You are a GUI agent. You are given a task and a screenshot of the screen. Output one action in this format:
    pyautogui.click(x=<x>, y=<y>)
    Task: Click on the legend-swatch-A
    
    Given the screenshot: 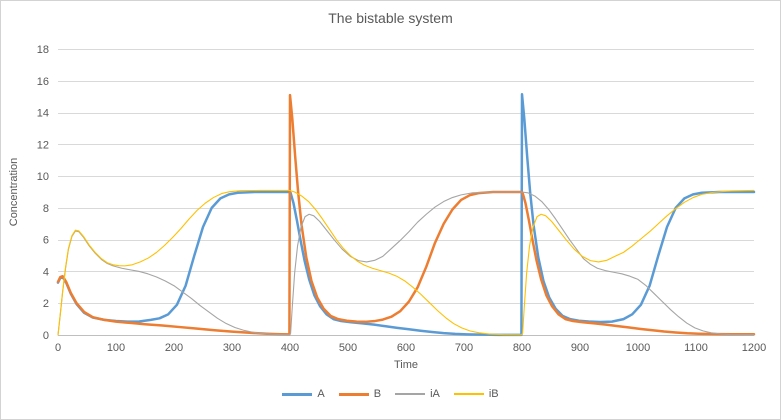 What is the action you would take?
    pyautogui.click(x=297, y=394)
    